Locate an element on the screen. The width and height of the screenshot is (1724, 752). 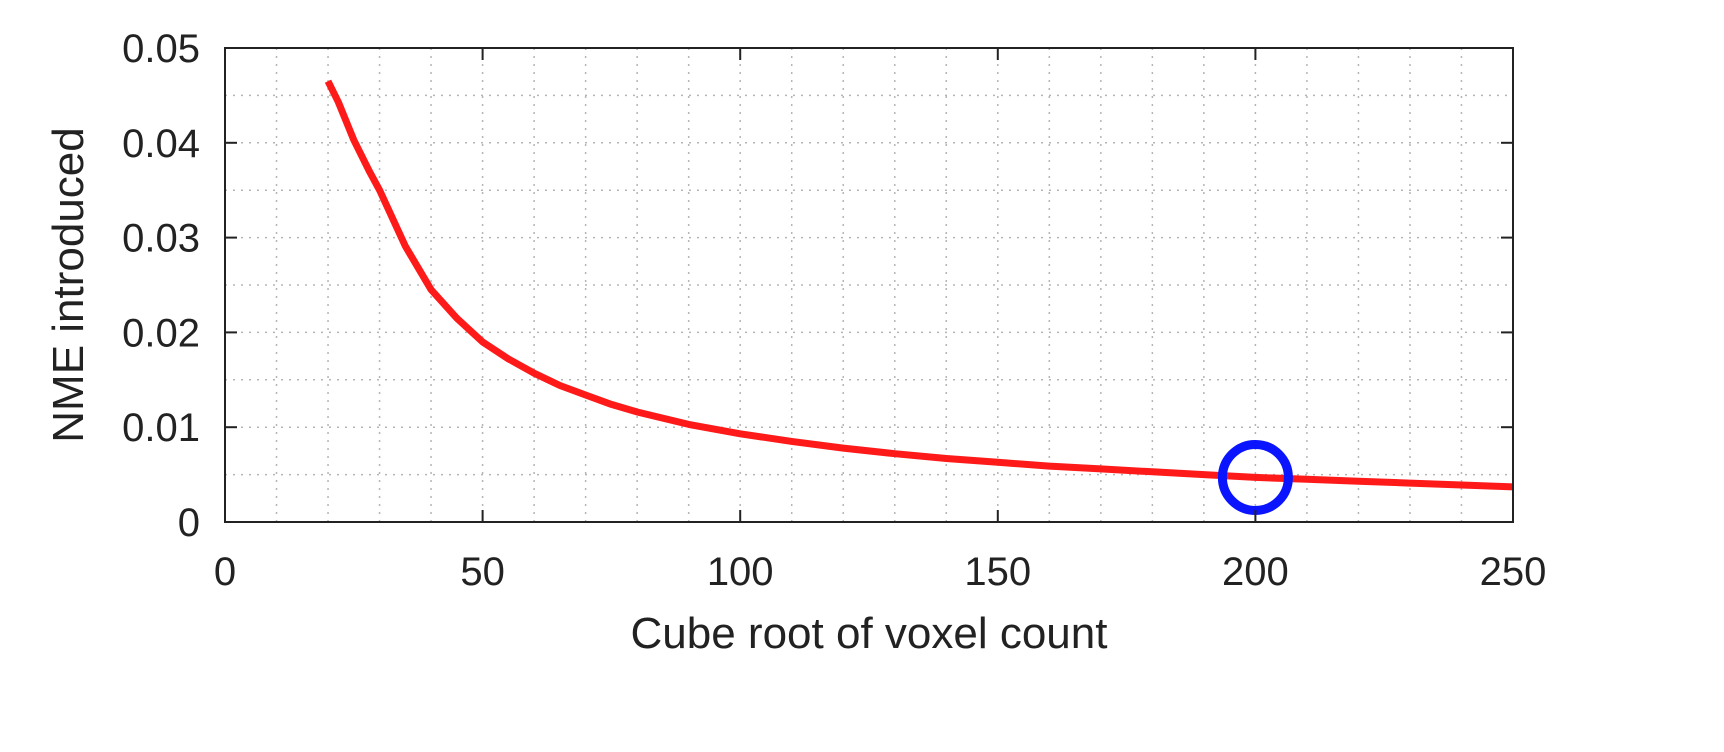
y-tick-label: 0.01 is located at coordinates (161, 428).